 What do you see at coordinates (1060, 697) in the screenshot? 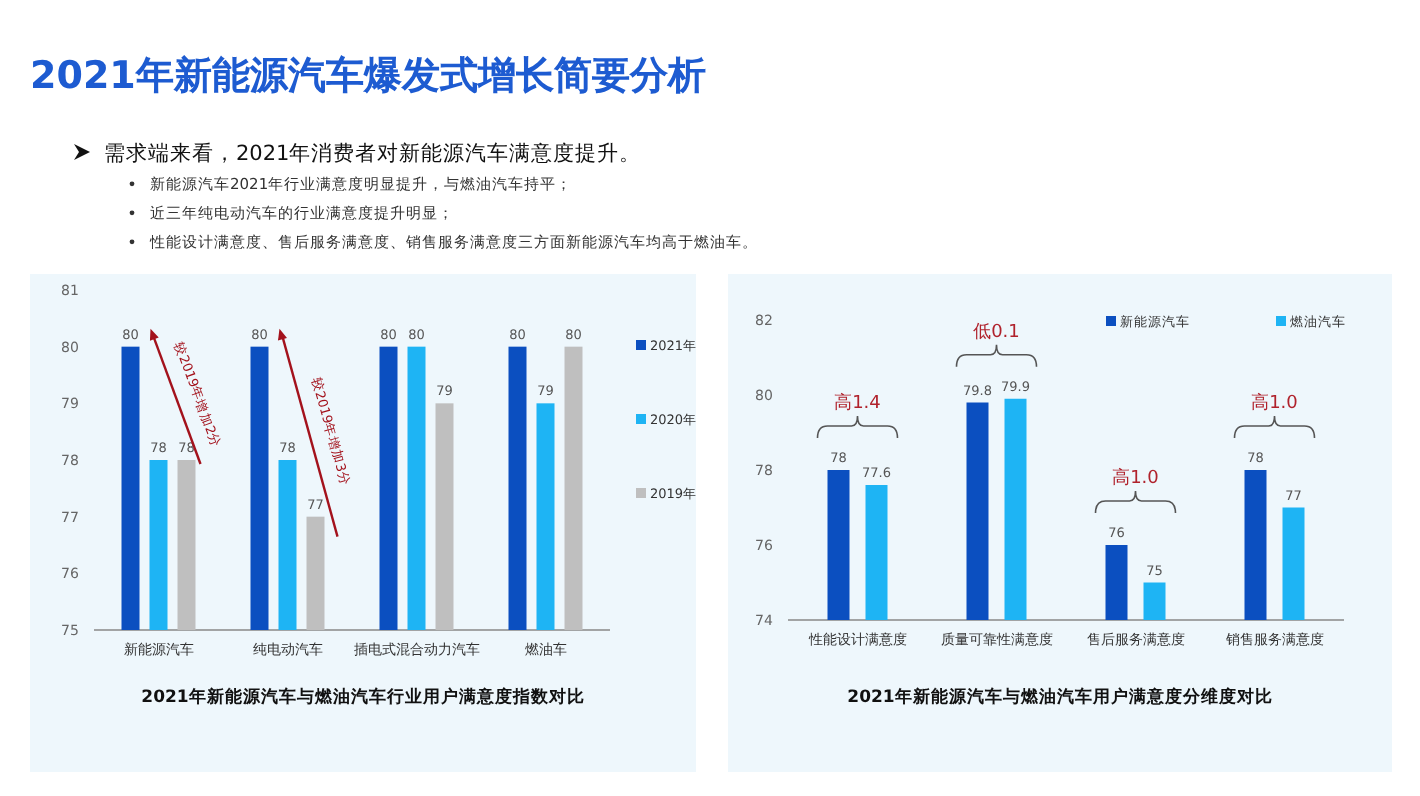
I see `text: 2021年新能源汽车与燃油汽车用户满意度分维度对比` at bounding box center [1060, 697].